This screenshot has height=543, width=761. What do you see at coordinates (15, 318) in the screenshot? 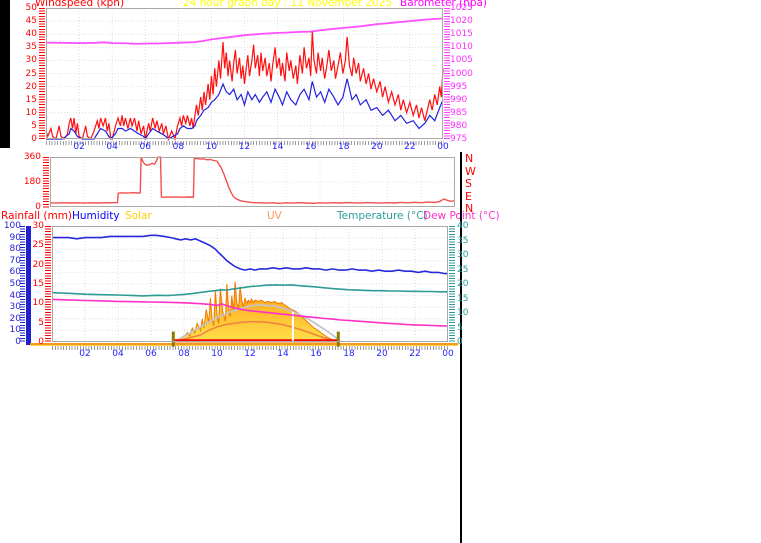
I see `humidity-tick-label: 20` at bounding box center [15, 318].